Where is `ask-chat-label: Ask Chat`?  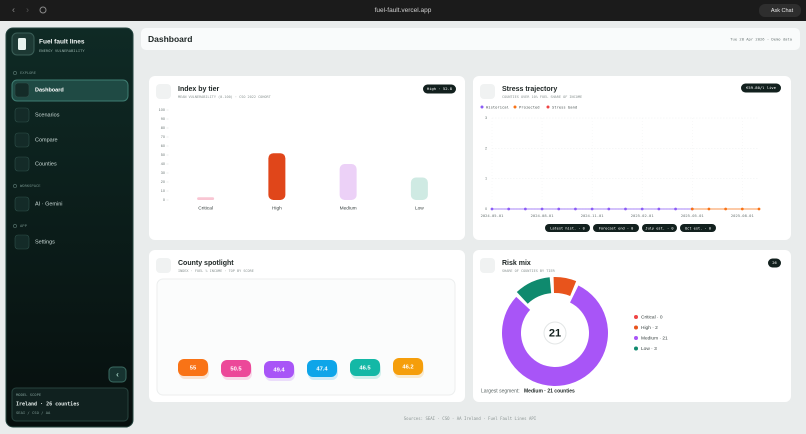 ask-chat-label: Ask Chat is located at coordinates (782, 11).